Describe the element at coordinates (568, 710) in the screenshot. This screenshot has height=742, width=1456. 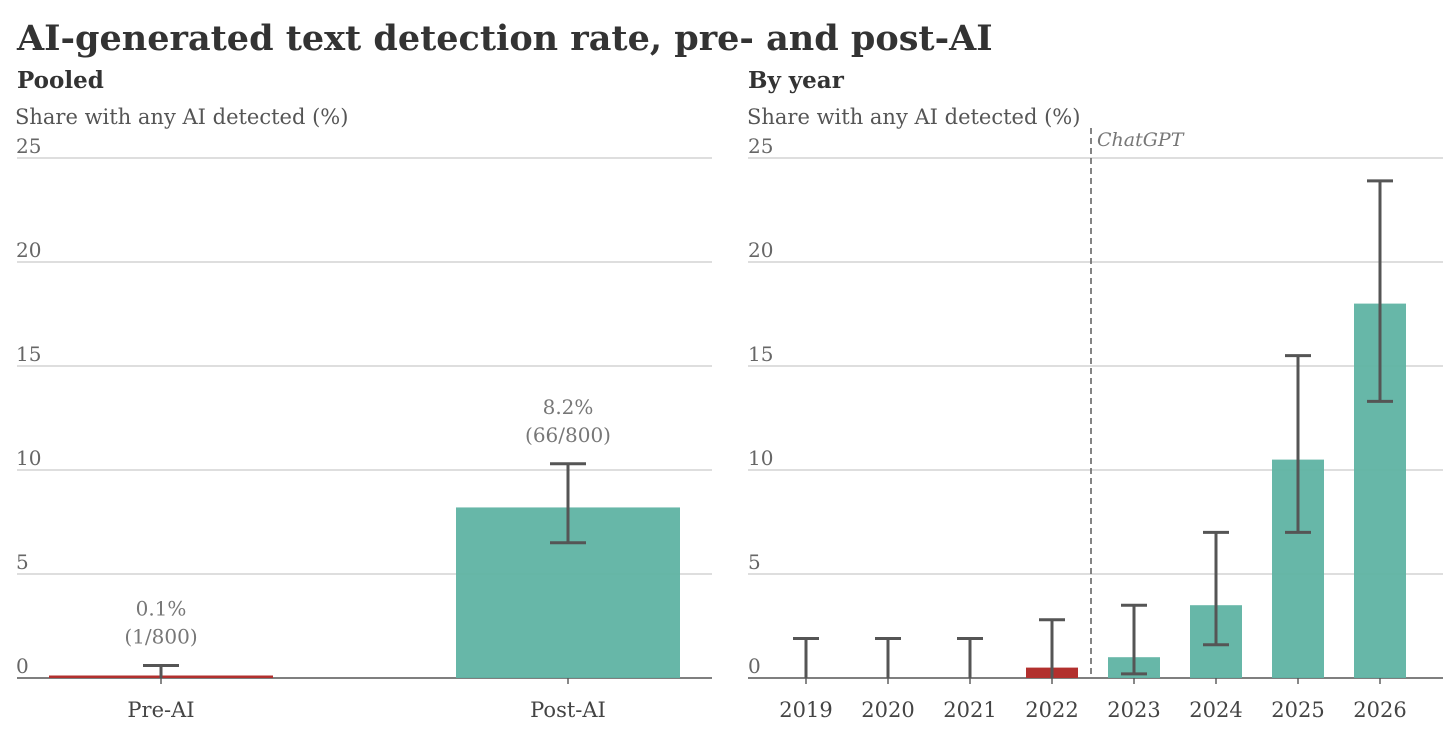
I see `x-tick-label: Post-AI` at that location.